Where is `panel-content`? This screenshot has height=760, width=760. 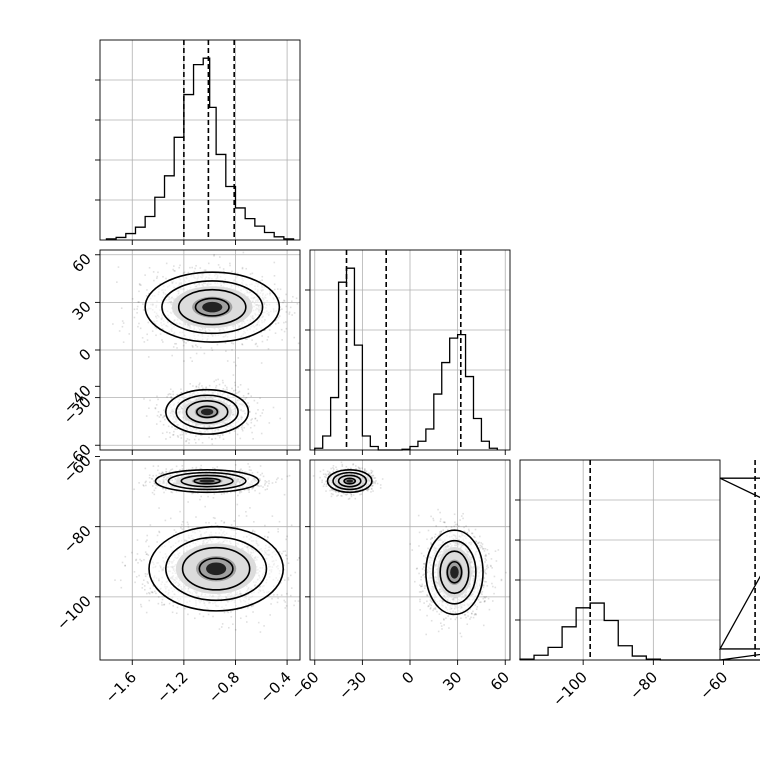
panel-content is located at coordinates (212, 348).